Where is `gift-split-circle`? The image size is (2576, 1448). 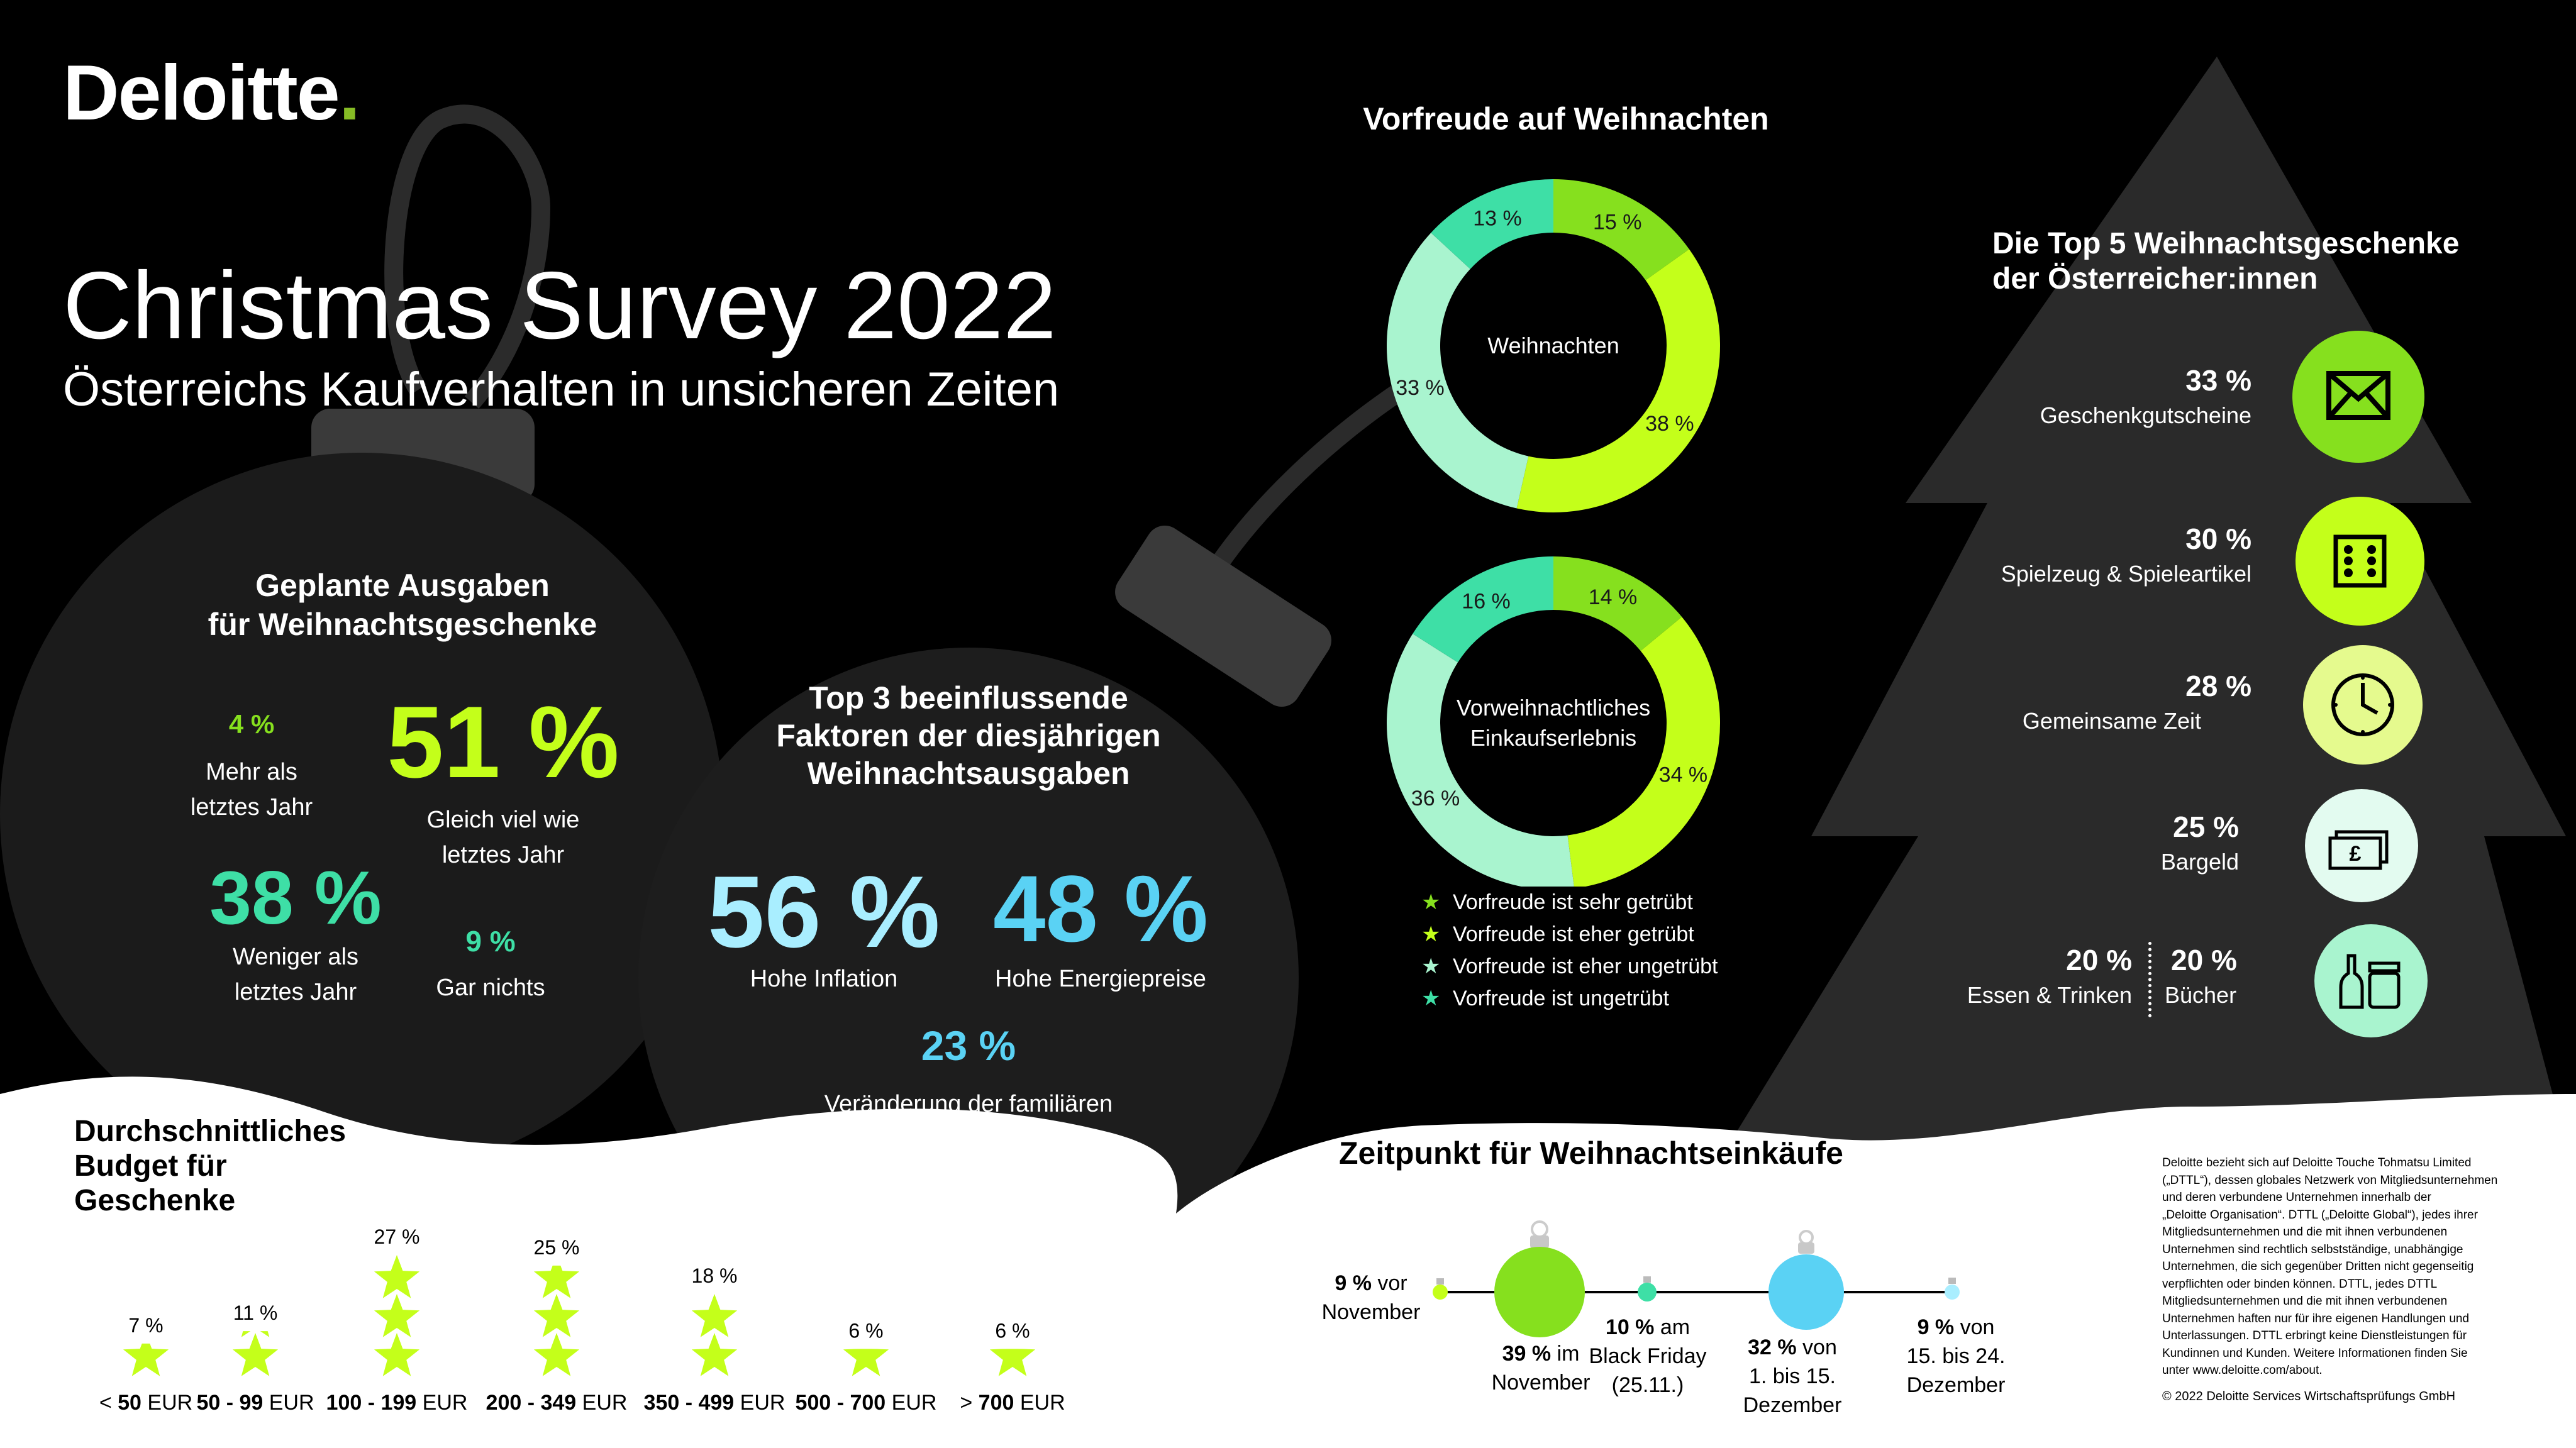 gift-split-circle is located at coordinates (2371, 980).